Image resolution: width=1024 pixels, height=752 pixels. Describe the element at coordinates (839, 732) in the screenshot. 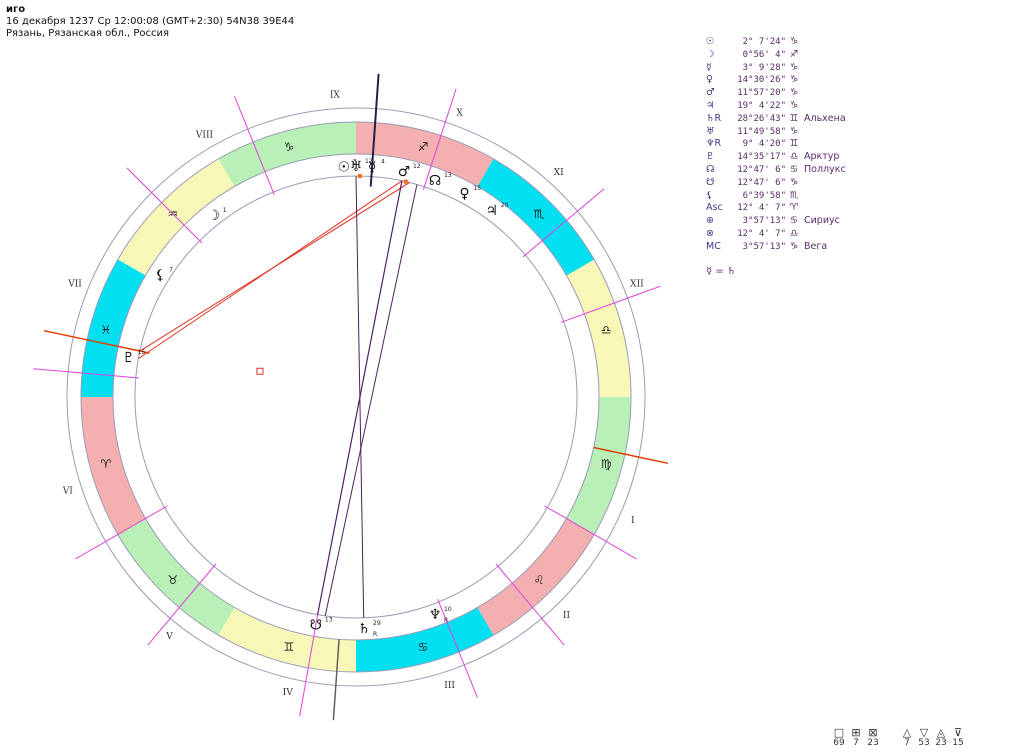

I see `aspect-stat-icon: □` at that location.